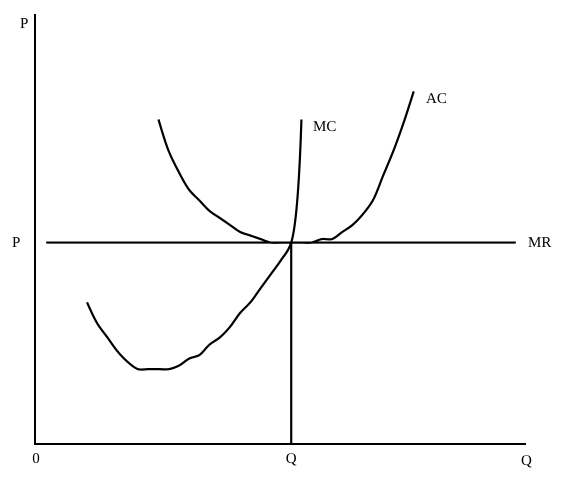  I want to click on text: P, so click(16, 243).